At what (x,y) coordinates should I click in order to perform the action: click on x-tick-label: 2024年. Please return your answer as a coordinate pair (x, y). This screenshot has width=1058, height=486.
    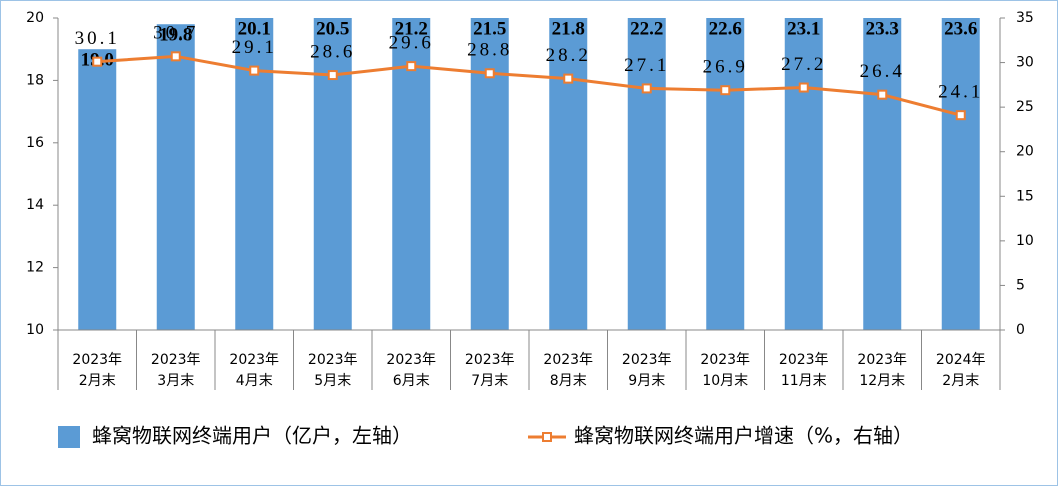
    Looking at the image, I should click on (961, 360).